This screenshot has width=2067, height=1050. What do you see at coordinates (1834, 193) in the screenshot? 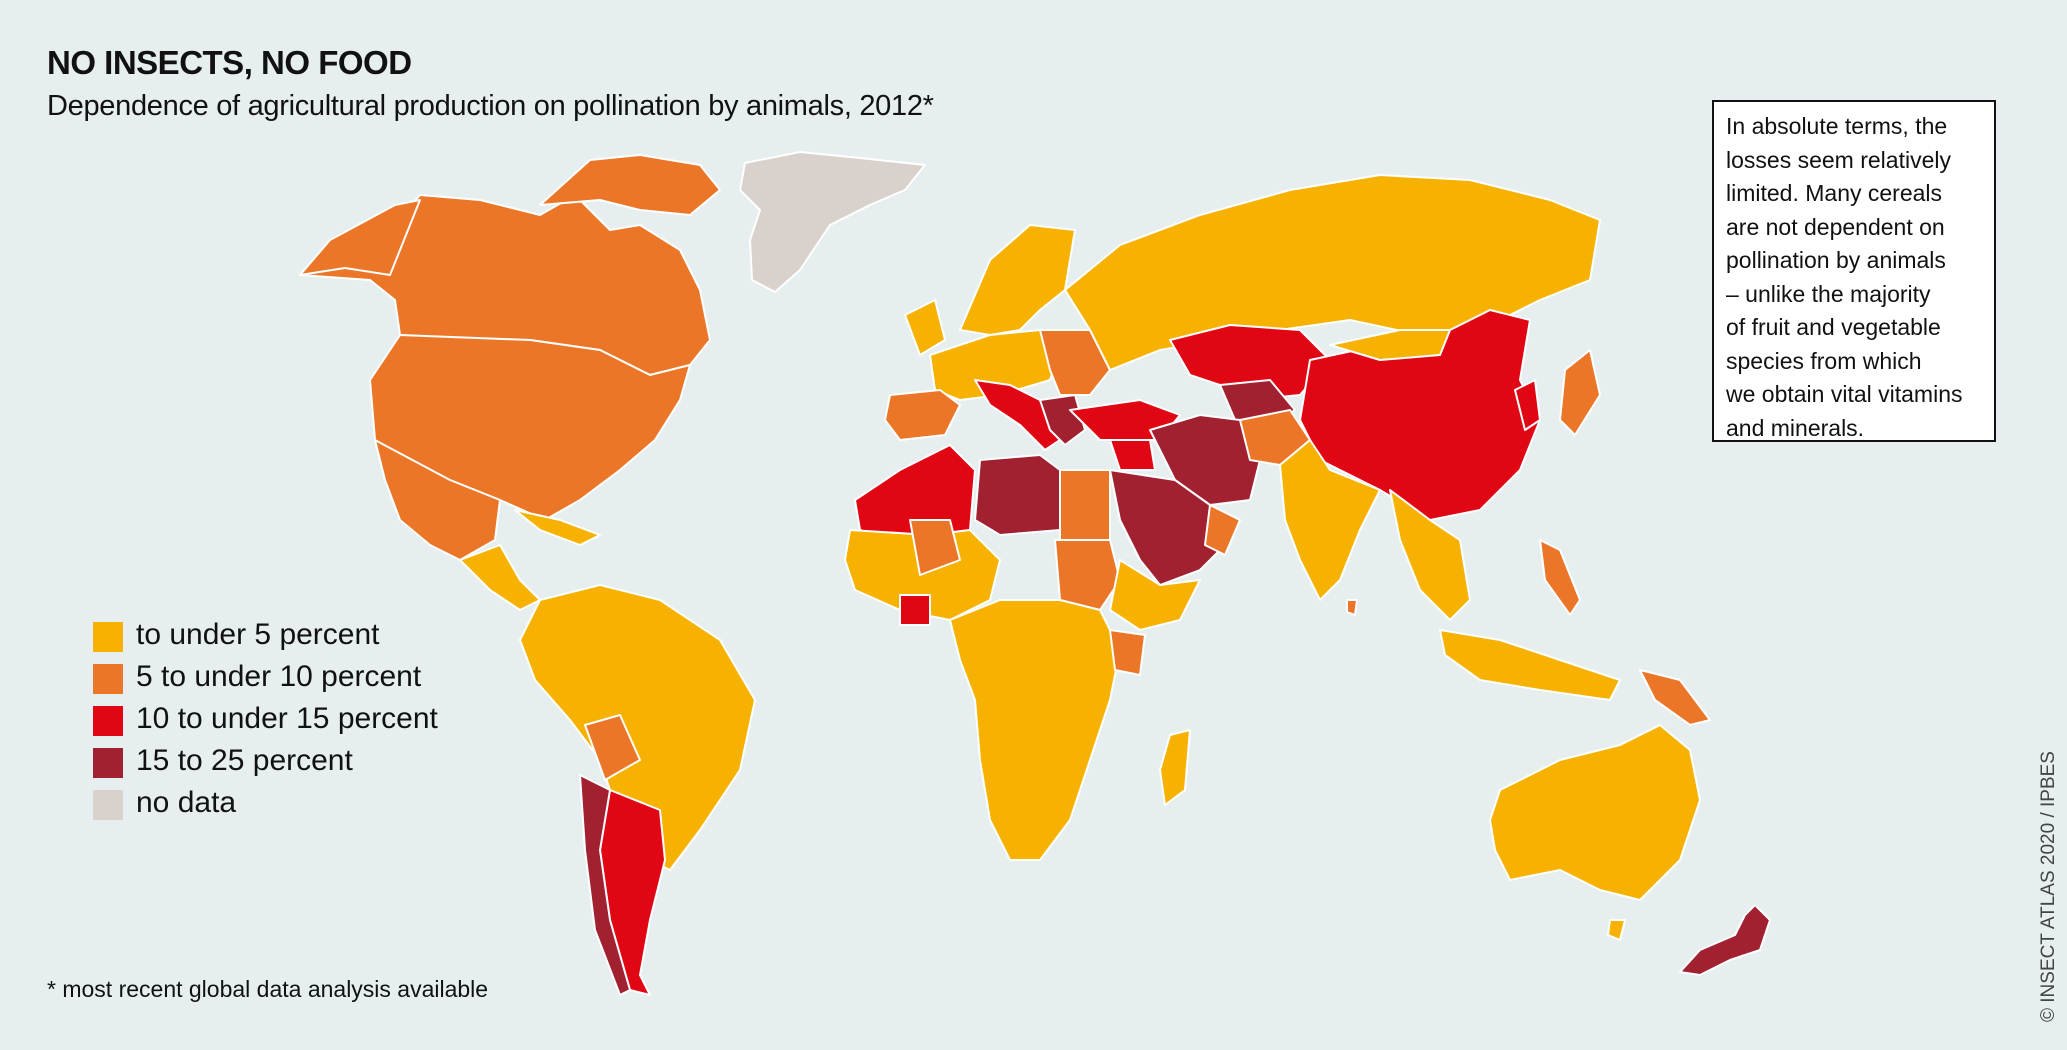
I see `info-line: limited. Many cereals` at bounding box center [1834, 193].